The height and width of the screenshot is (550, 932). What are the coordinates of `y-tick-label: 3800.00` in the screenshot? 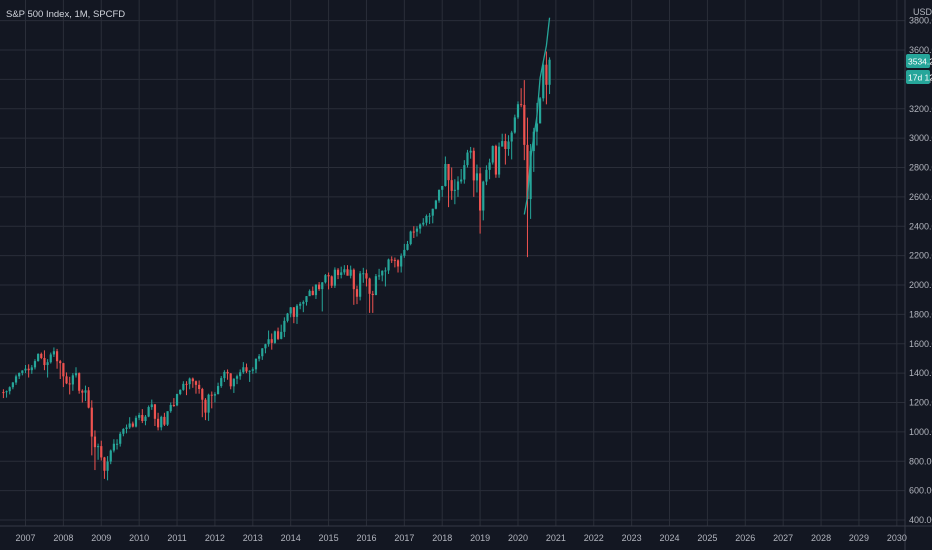 It's located at (920, 21).